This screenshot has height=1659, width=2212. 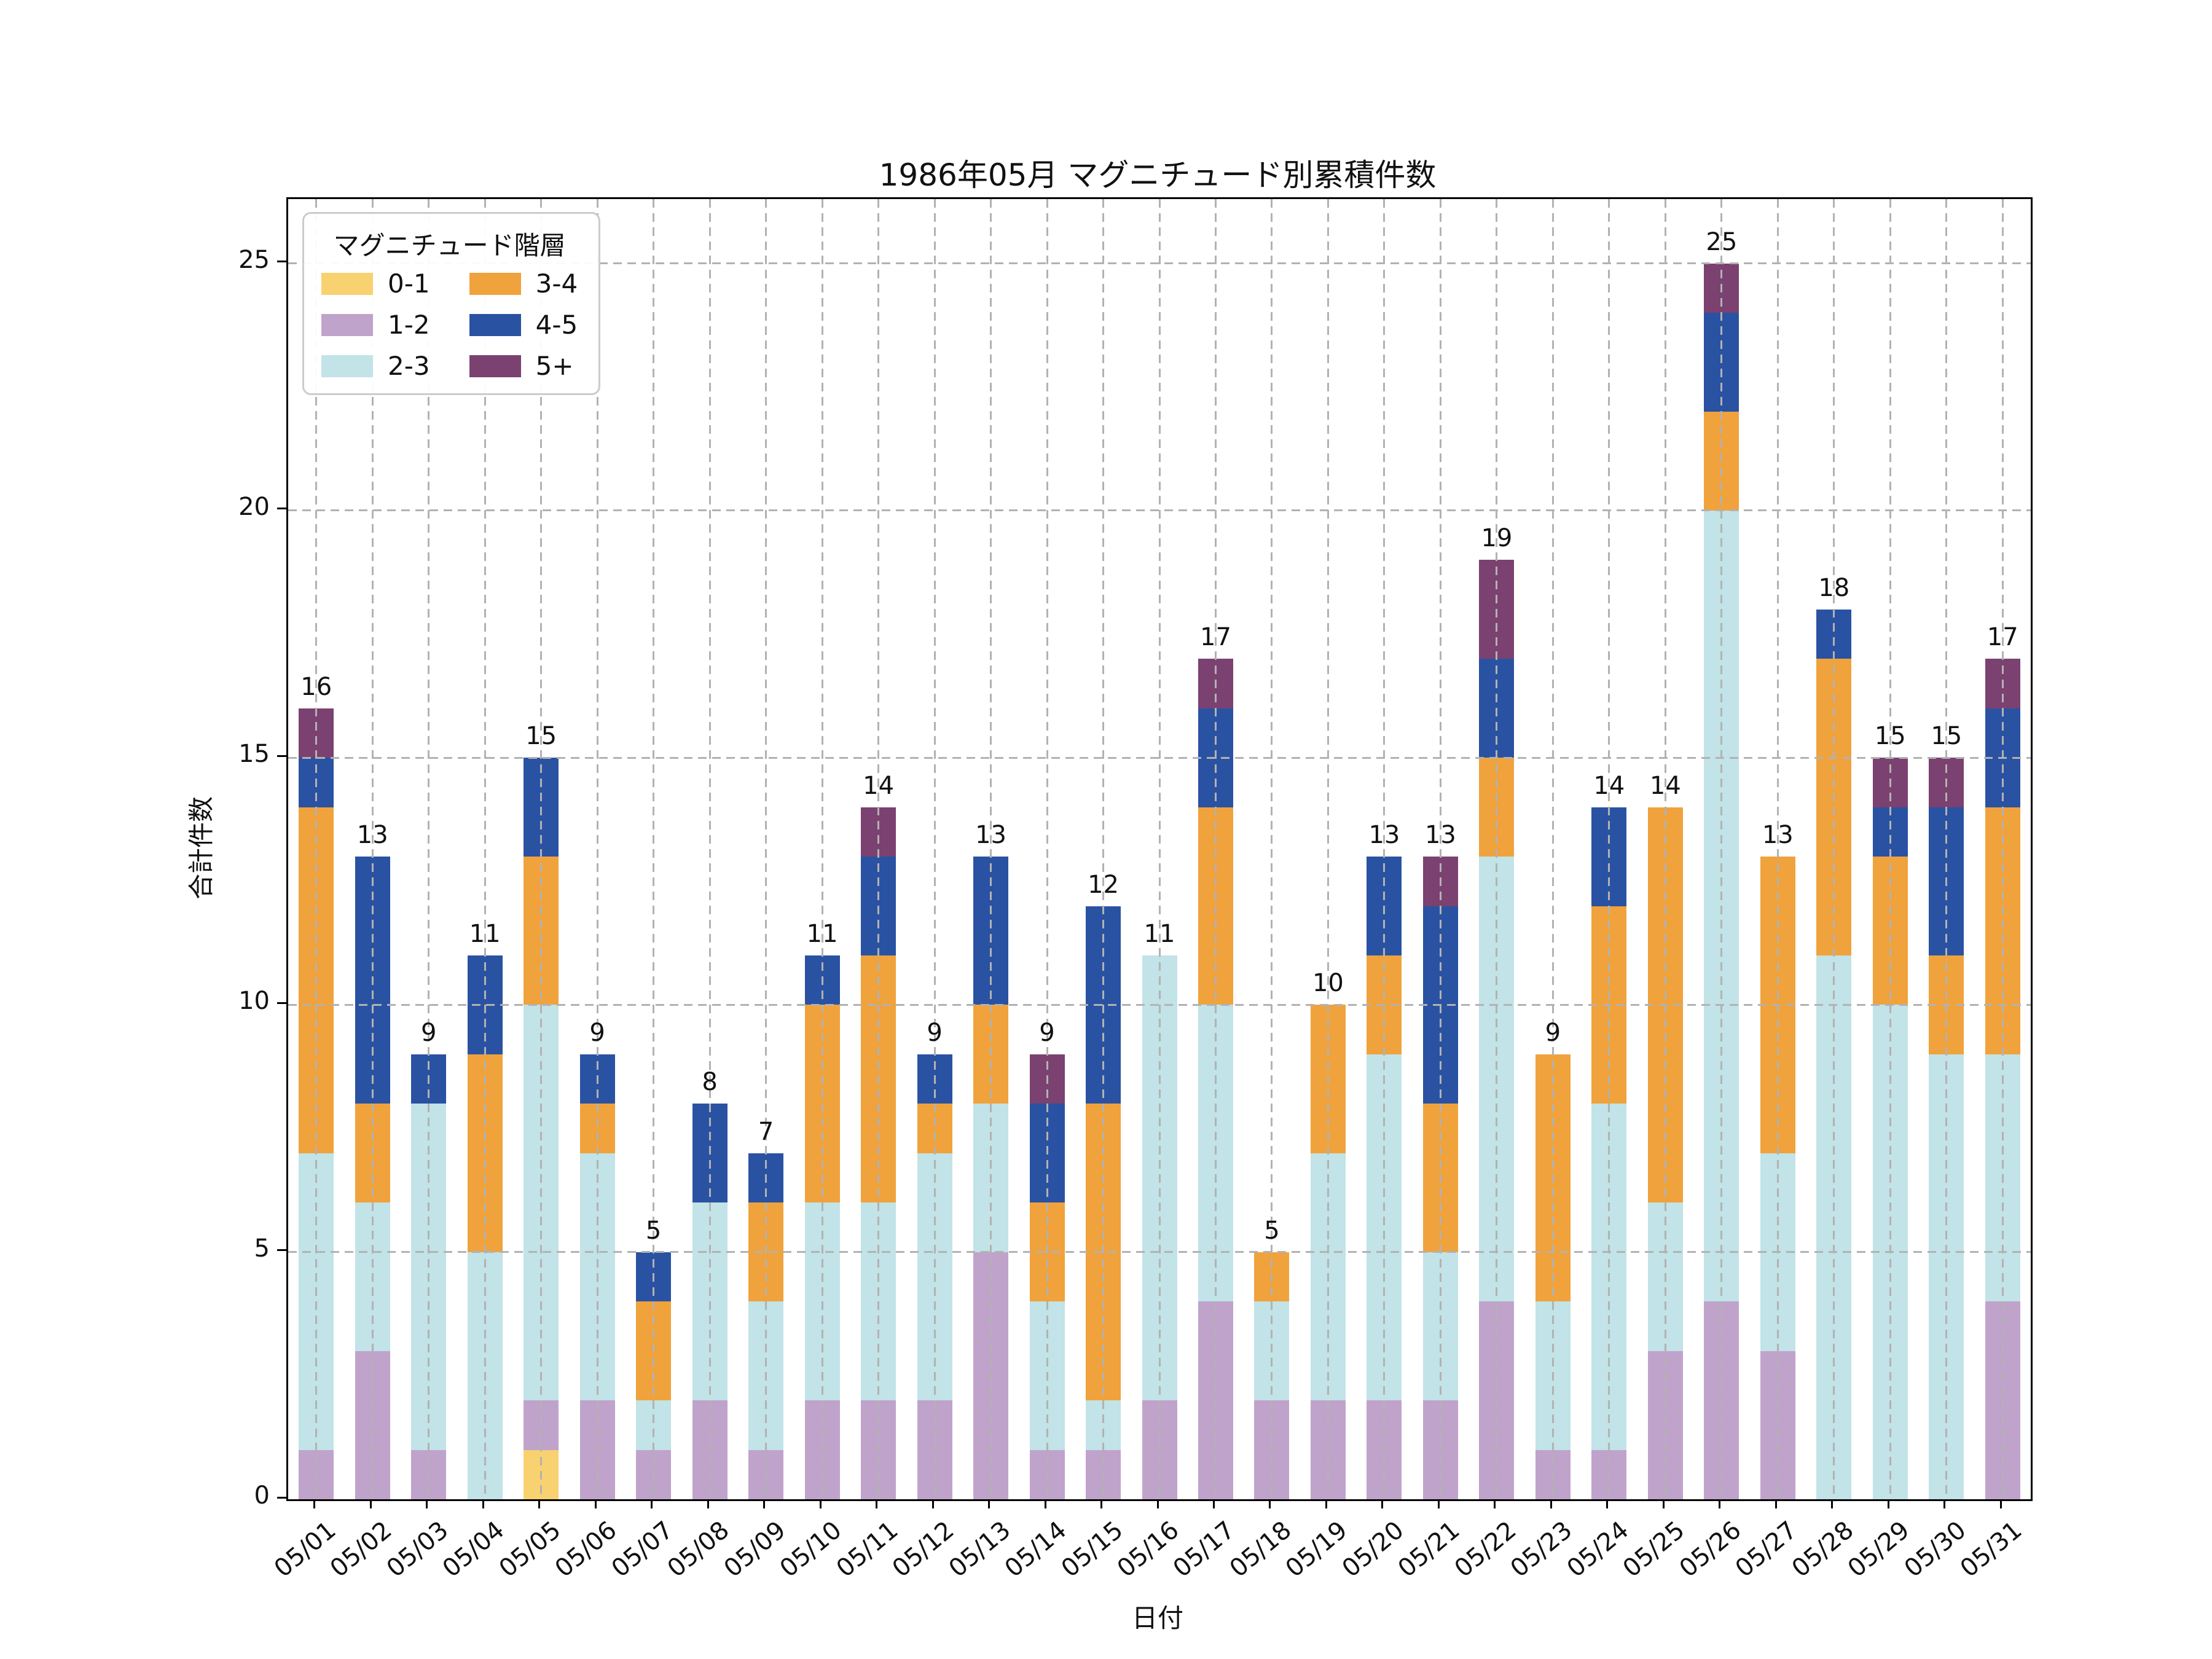 What do you see at coordinates (262, 1495) in the screenshot?
I see `y-tick-label: 0` at bounding box center [262, 1495].